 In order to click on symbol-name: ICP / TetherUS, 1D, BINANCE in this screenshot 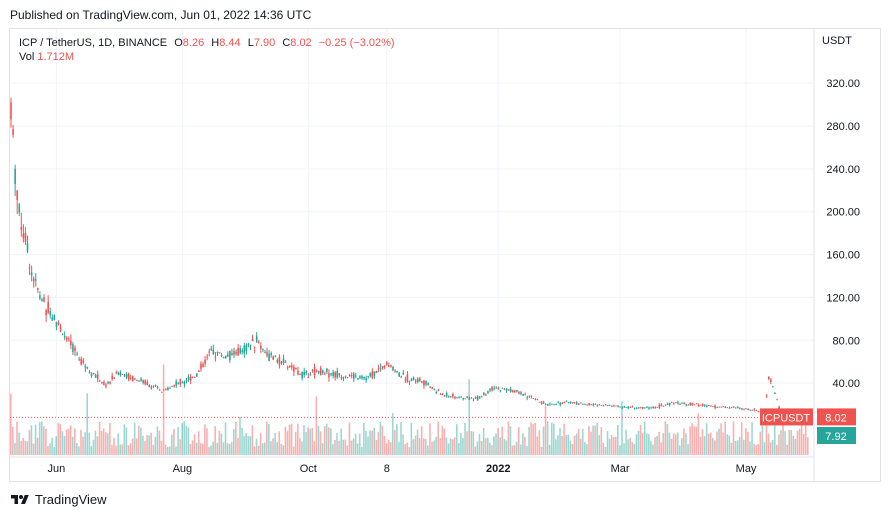, I will do `click(93, 43)`.